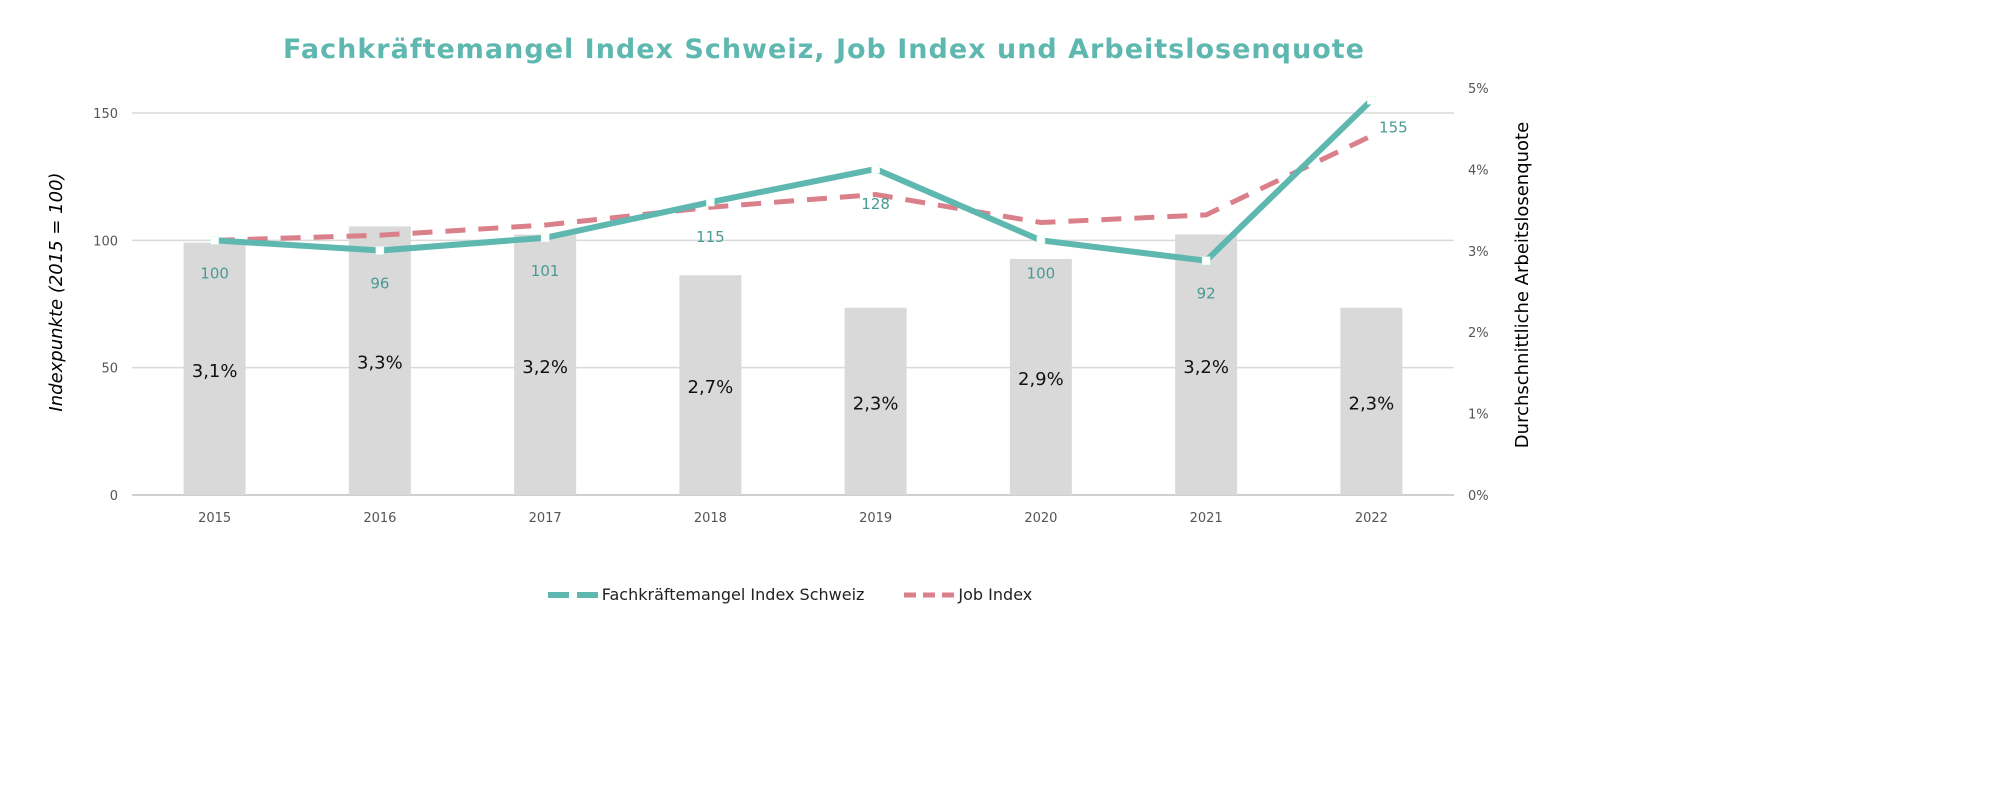 This screenshot has height=792, width=2000. I want to click on legend-solid-line-icon, so click(572, 594).